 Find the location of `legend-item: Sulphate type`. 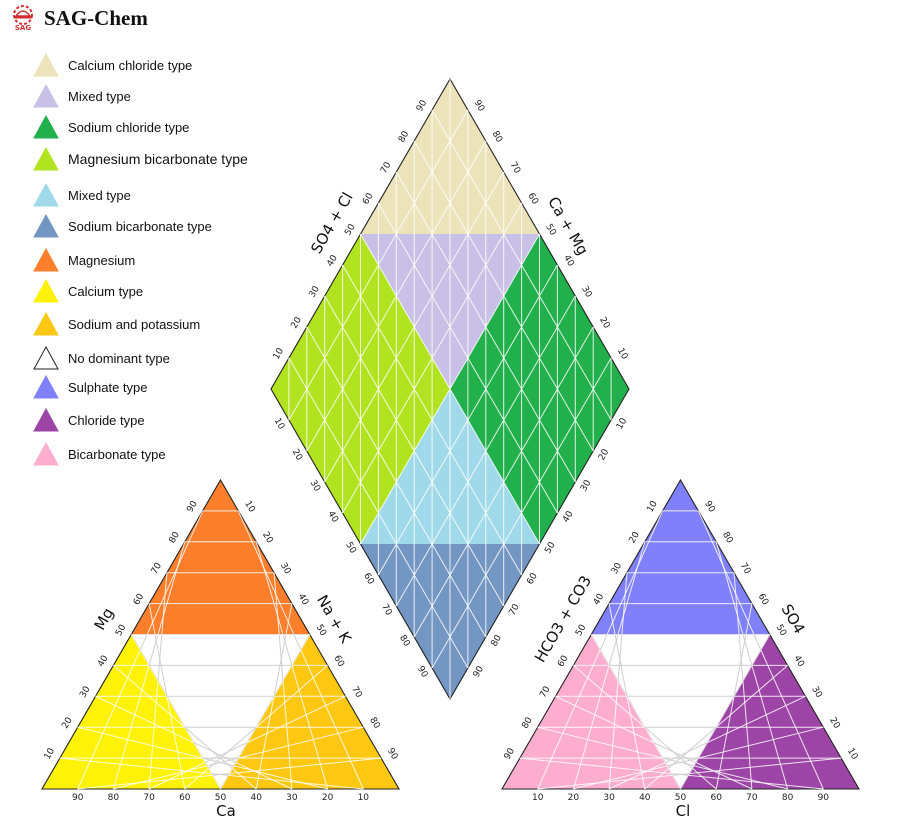

legend-item: Sulphate type is located at coordinates (162, 387).